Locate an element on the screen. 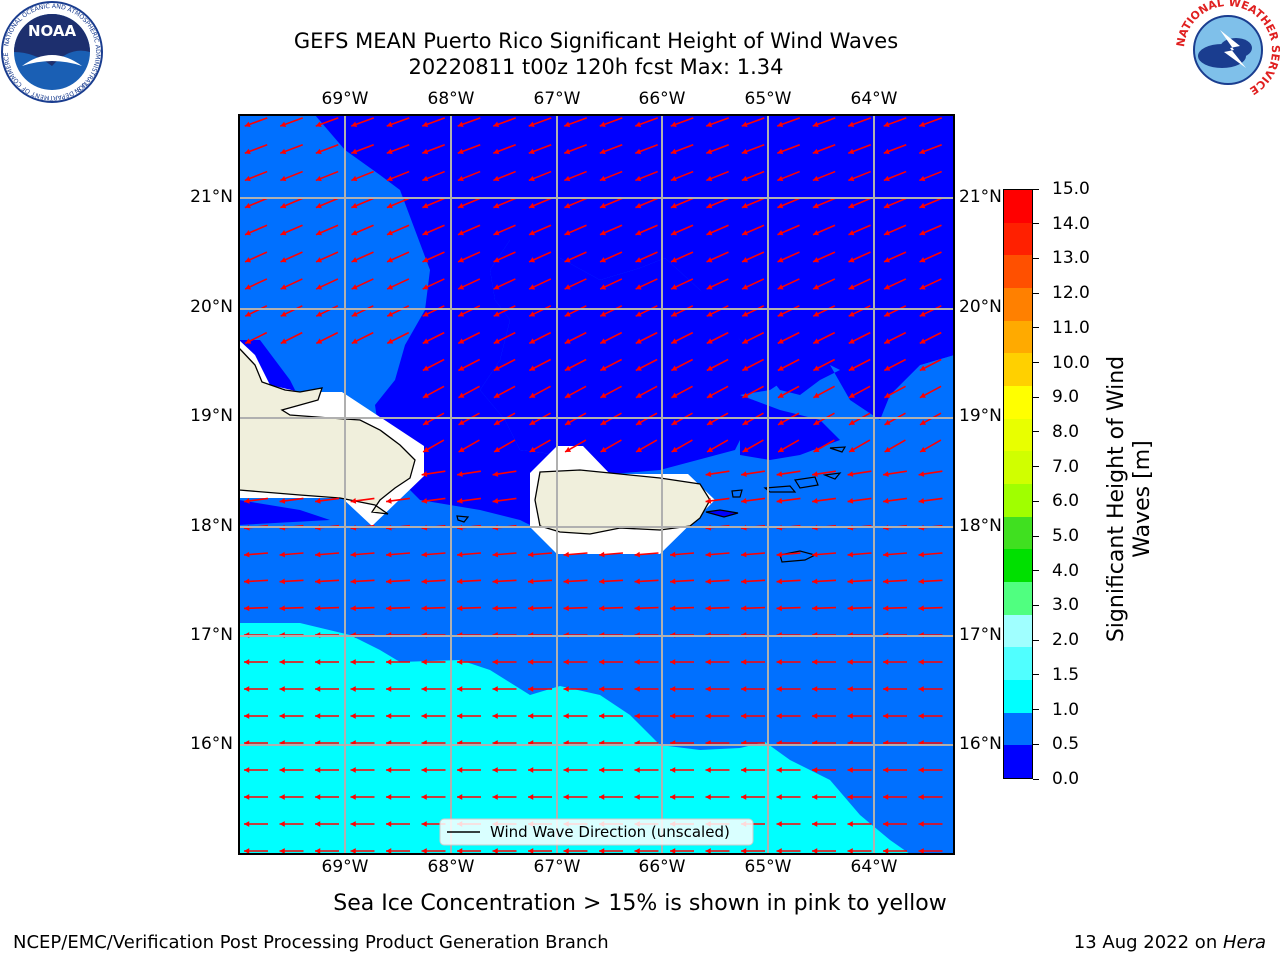  lat-tick-right: 20°N is located at coordinates (980, 307).